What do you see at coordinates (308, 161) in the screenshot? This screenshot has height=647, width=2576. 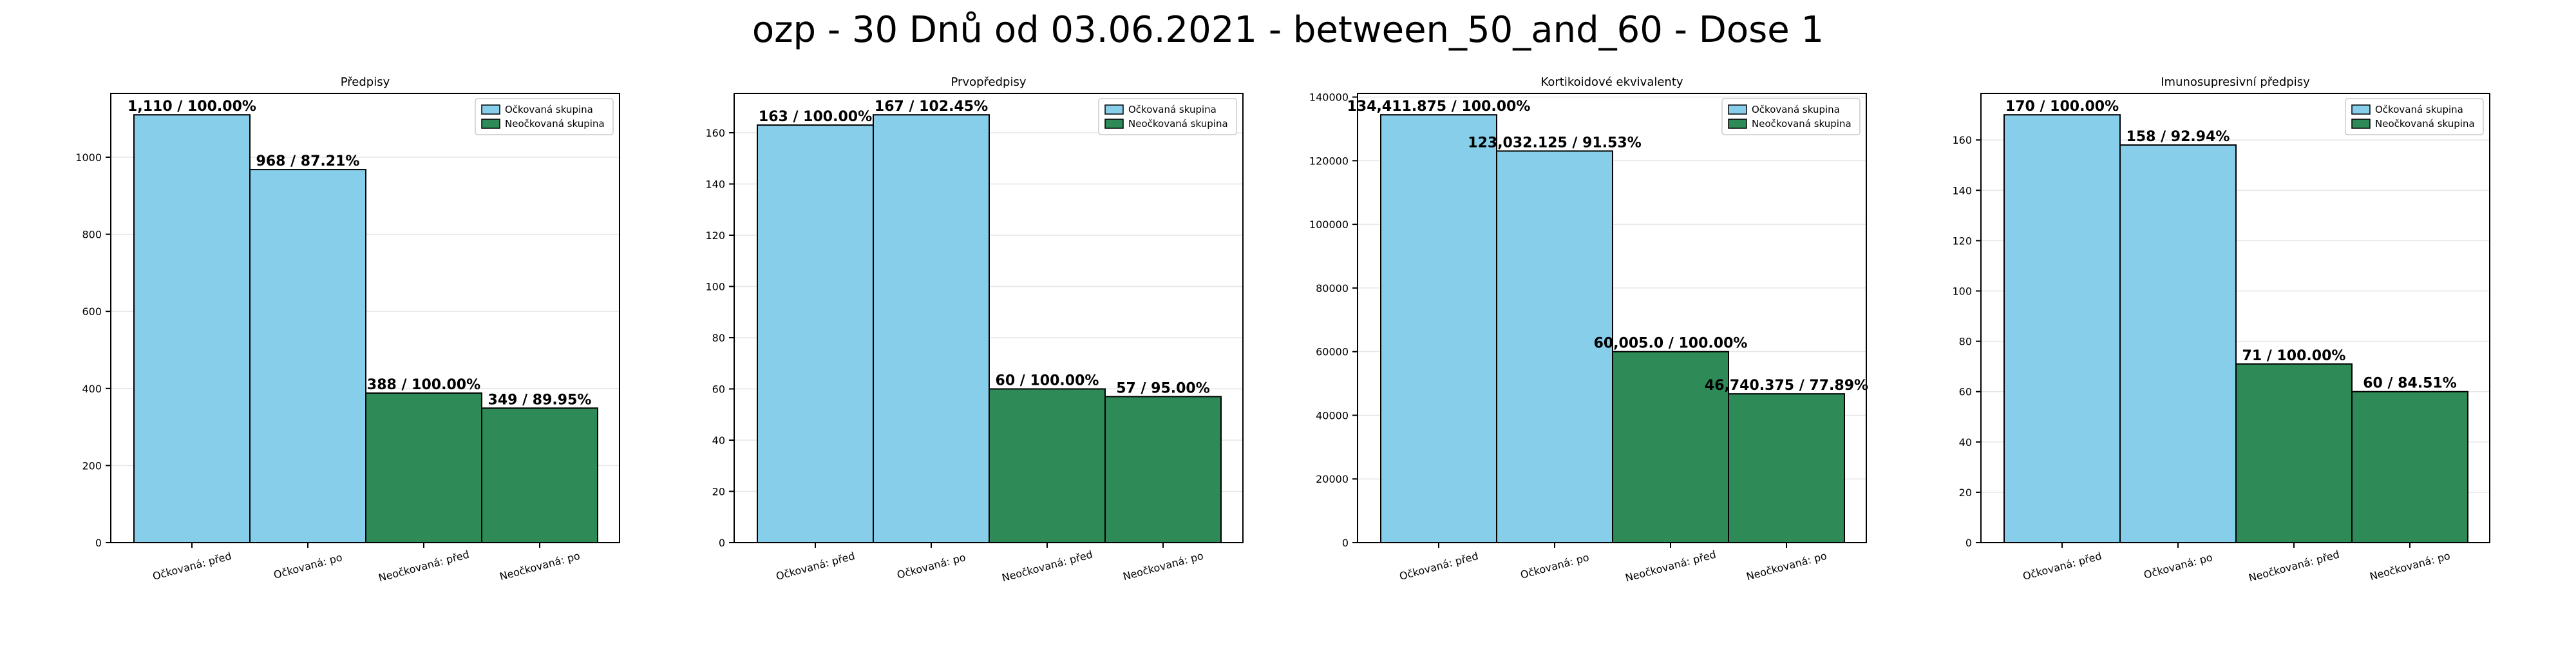 I see `data-label: 968 / 87.21%` at bounding box center [308, 161].